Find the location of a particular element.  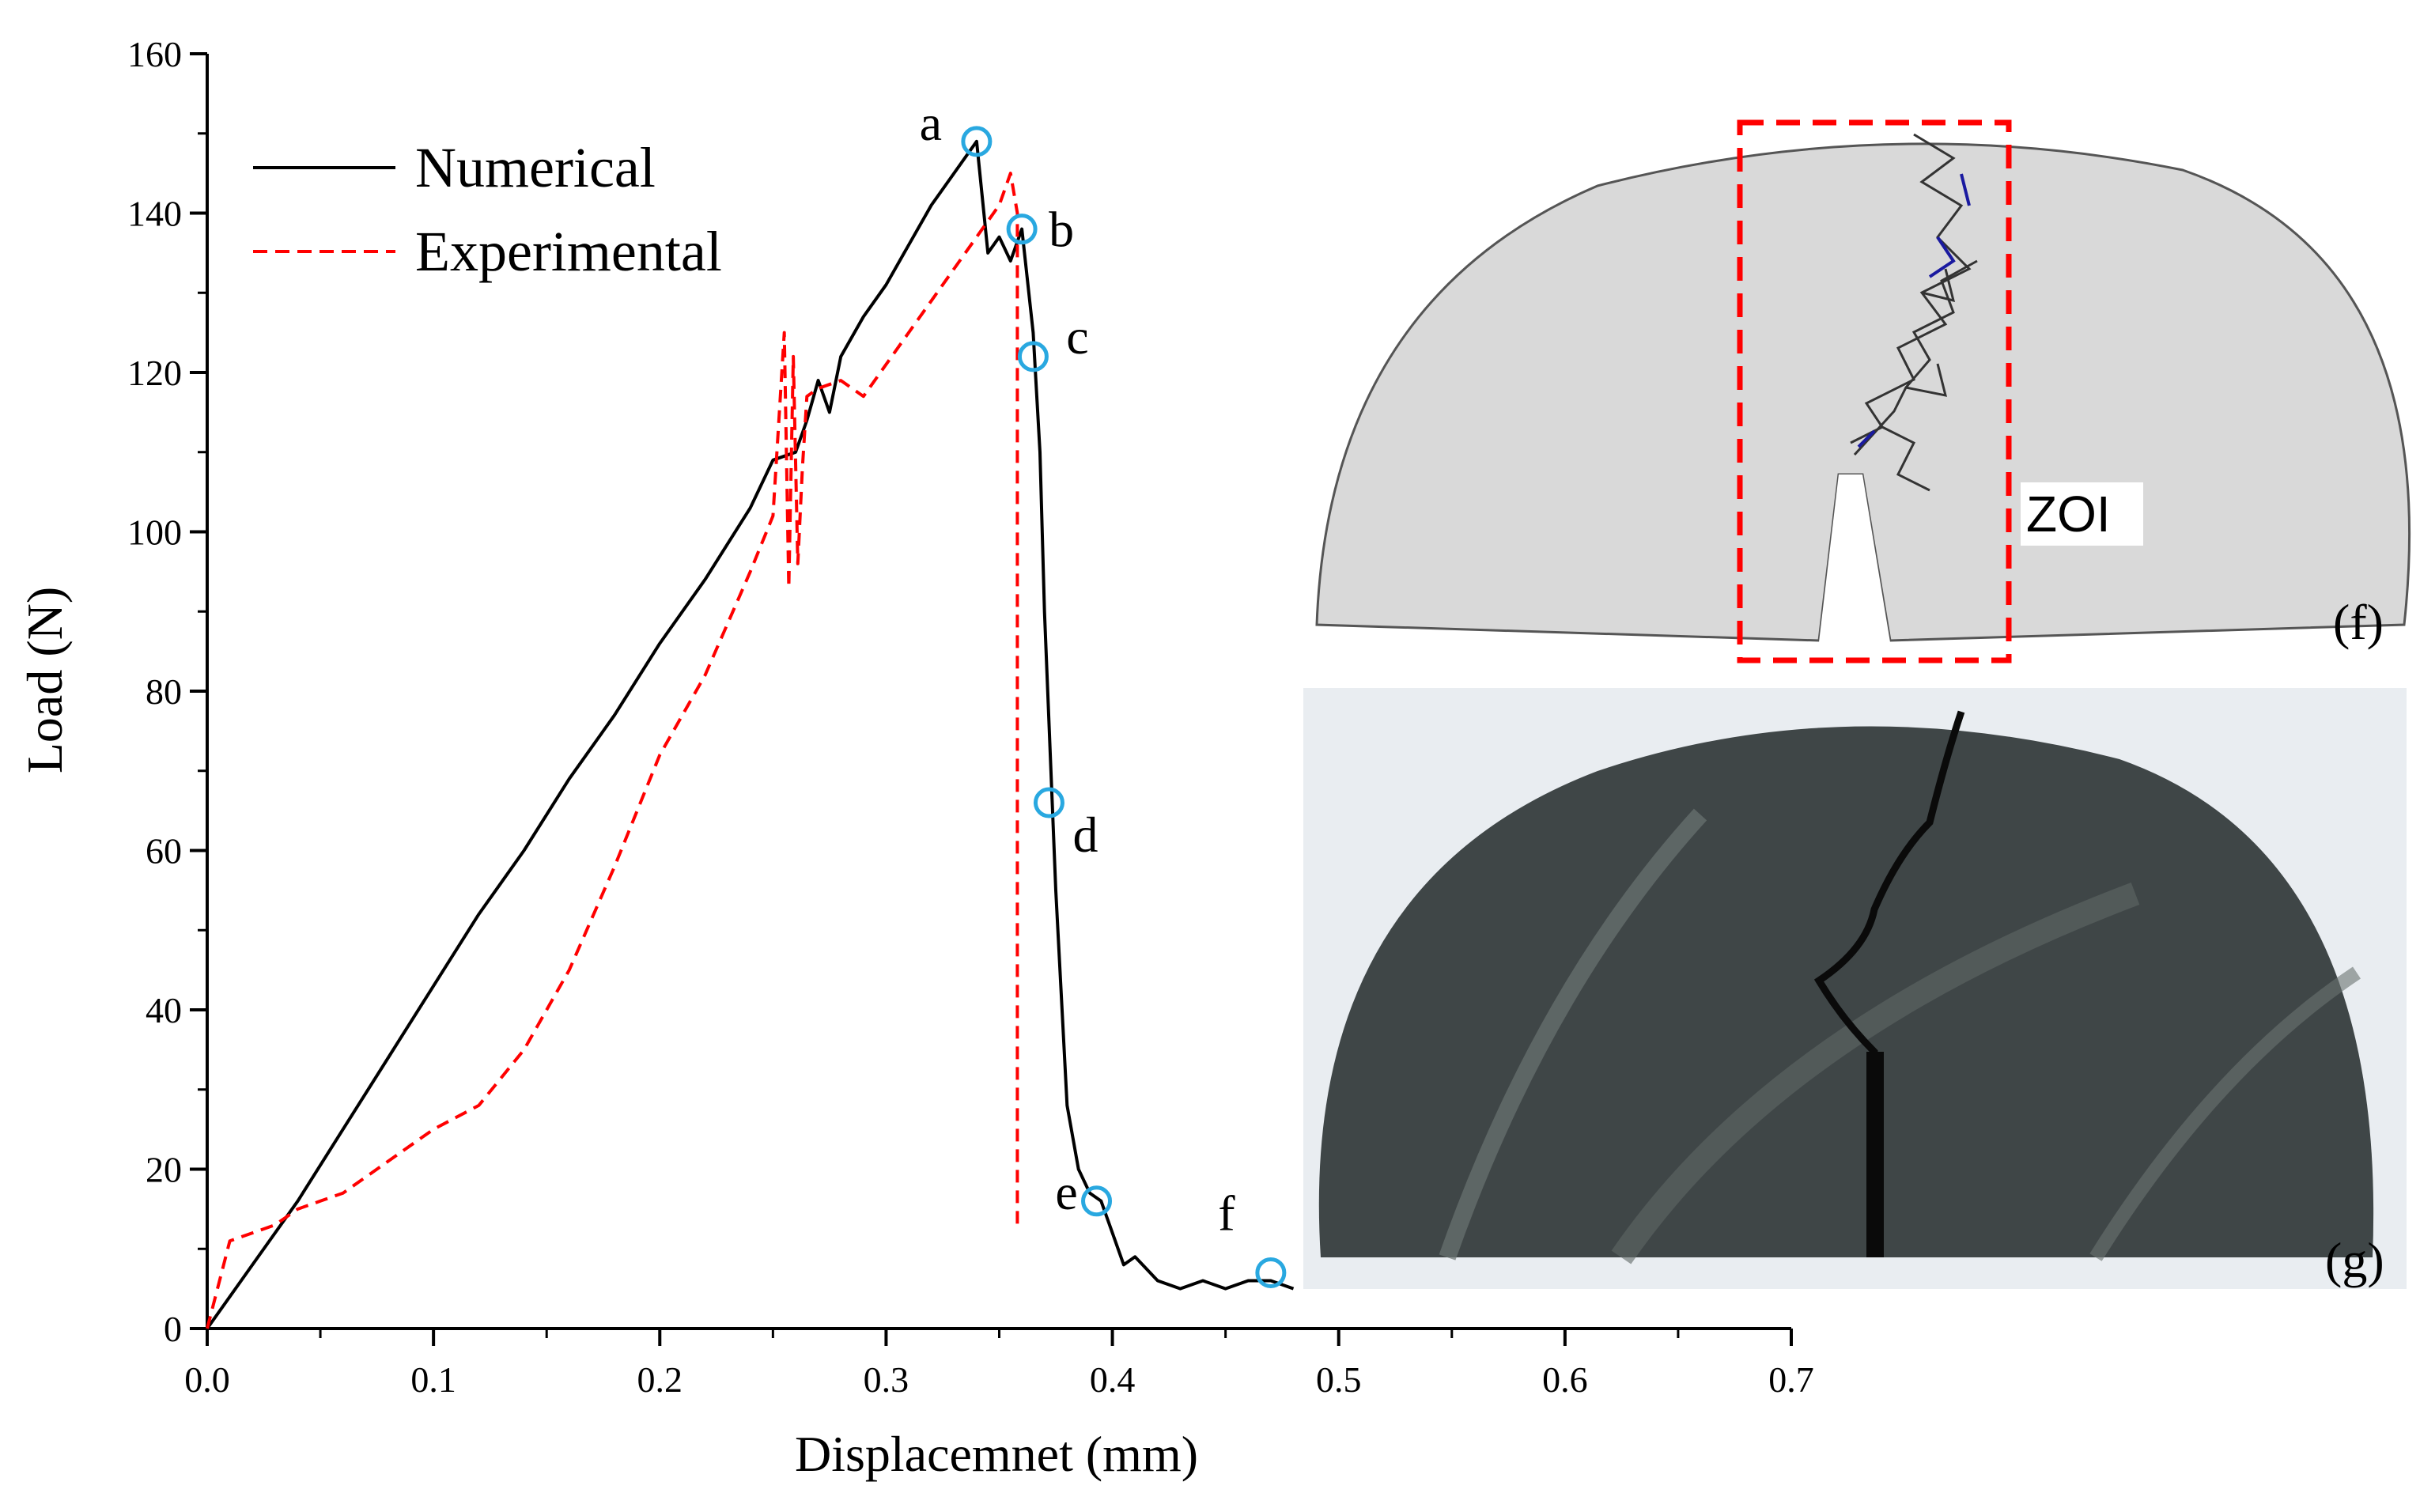

y-tick-label: 0 is located at coordinates (173, 1329).